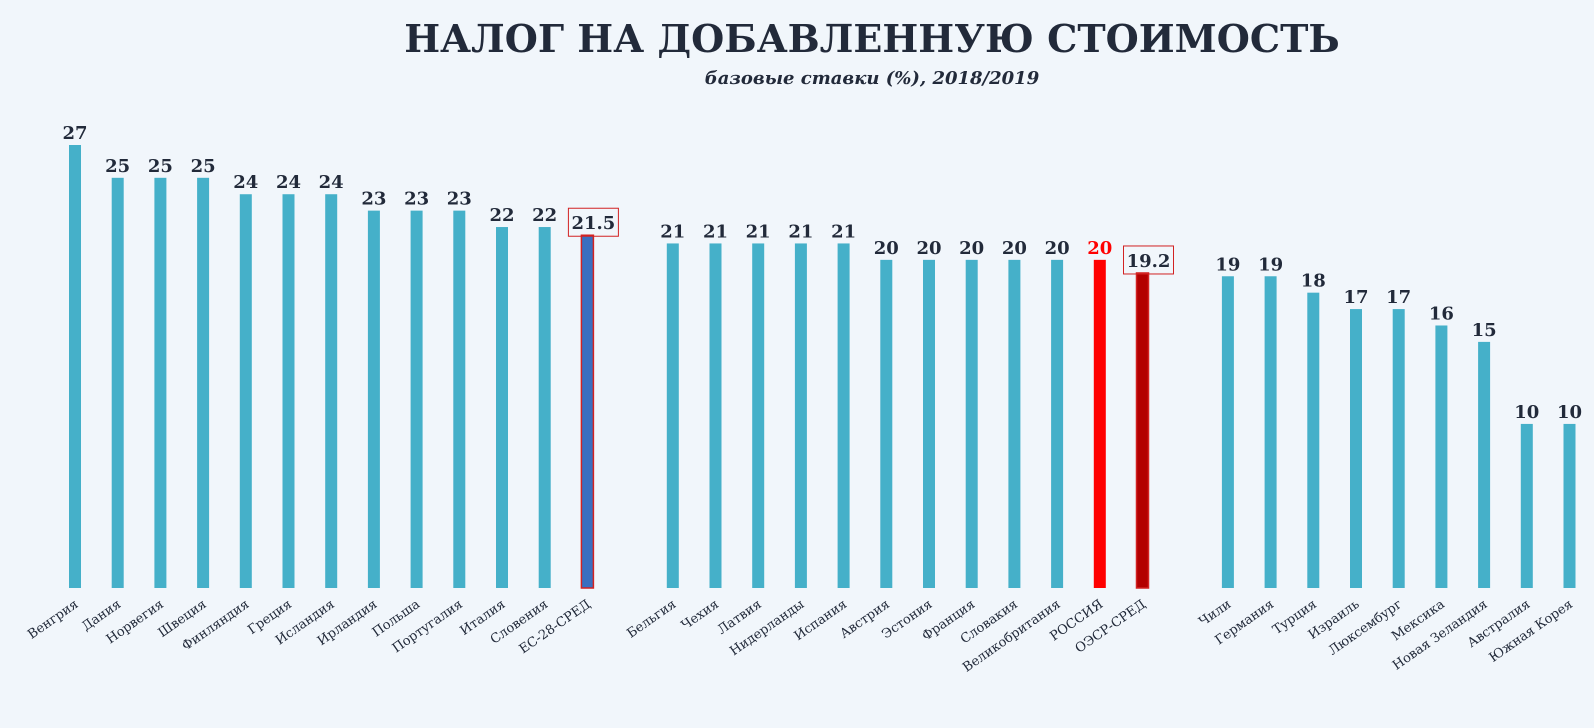 This screenshot has height=728, width=1594. Describe the element at coordinates (1484, 330) in the screenshot. I see `value-label: 15` at that location.